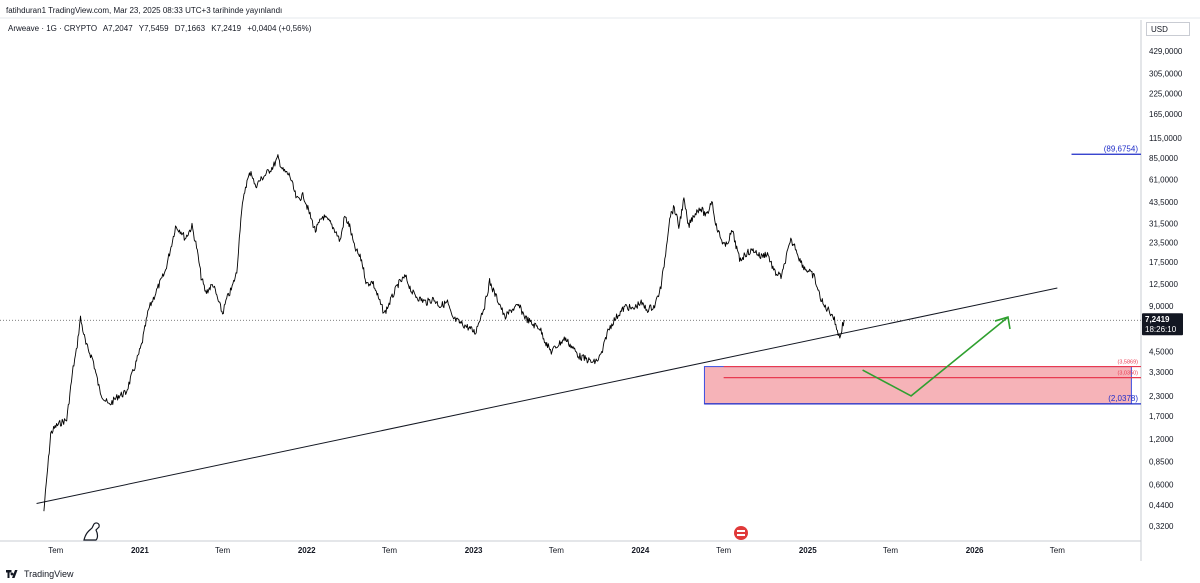  I want to click on y-tick-label: 3,3000, so click(1161, 372).